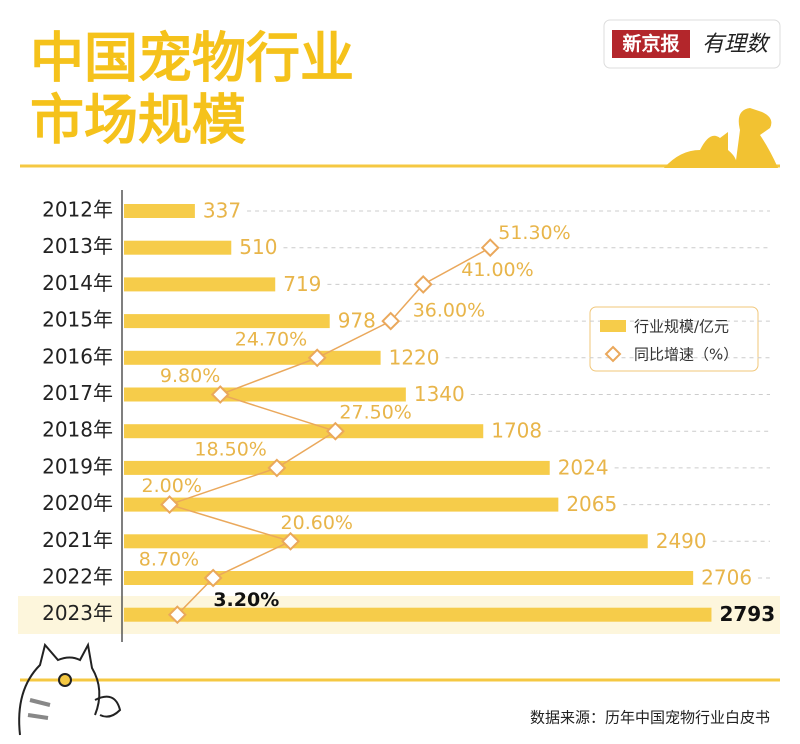  What do you see at coordinates (497, 270) in the screenshot?
I see `growth-label: 41.00%` at bounding box center [497, 270].